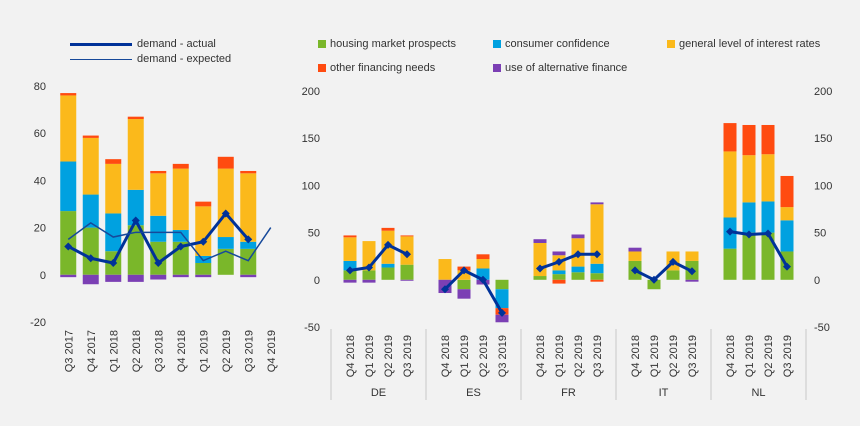 The width and height of the screenshot is (860, 426). Describe the element at coordinates (40, 134) in the screenshot. I see `y-tick-label-left: 60` at that location.